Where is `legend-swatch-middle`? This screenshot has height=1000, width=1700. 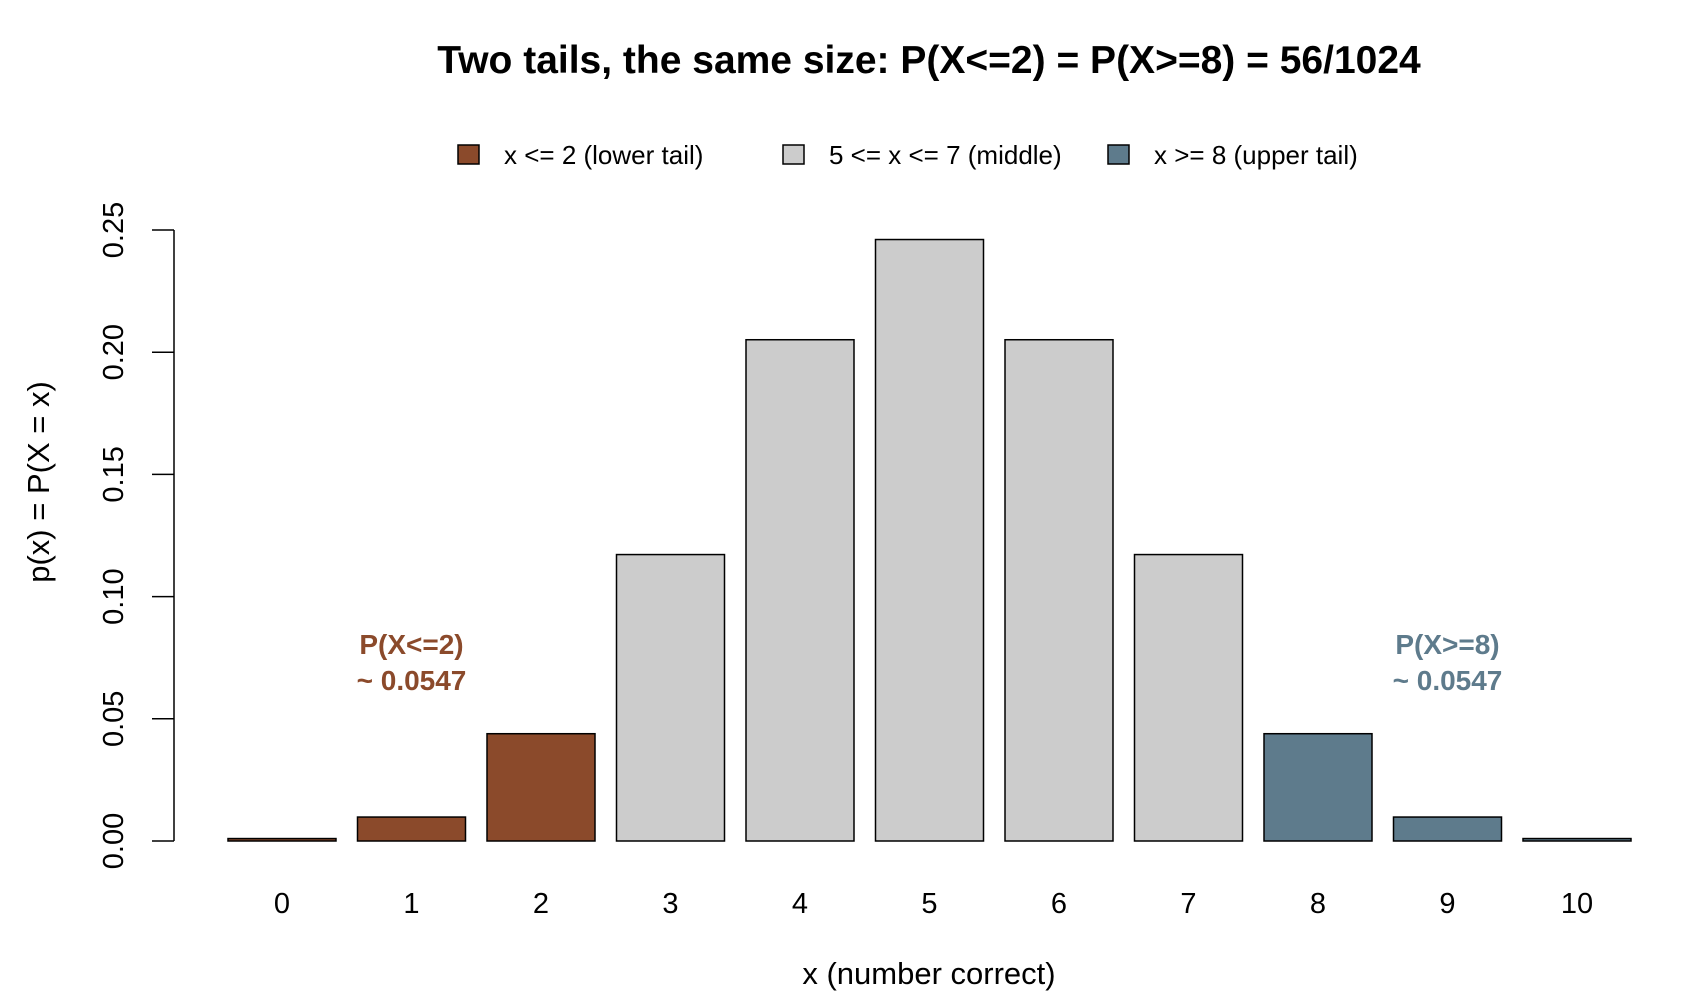 legend-swatch-middle is located at coordinates (793, 154).